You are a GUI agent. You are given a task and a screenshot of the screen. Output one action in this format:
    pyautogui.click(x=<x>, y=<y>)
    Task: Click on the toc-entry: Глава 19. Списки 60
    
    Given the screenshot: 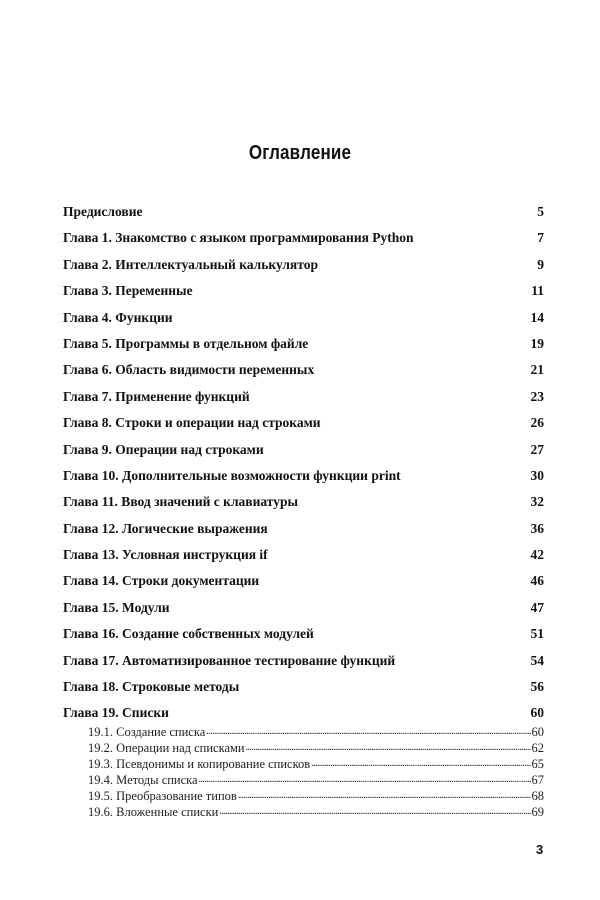 What is the action you would take?
    pyautogui.click(x=303, y=713)
    